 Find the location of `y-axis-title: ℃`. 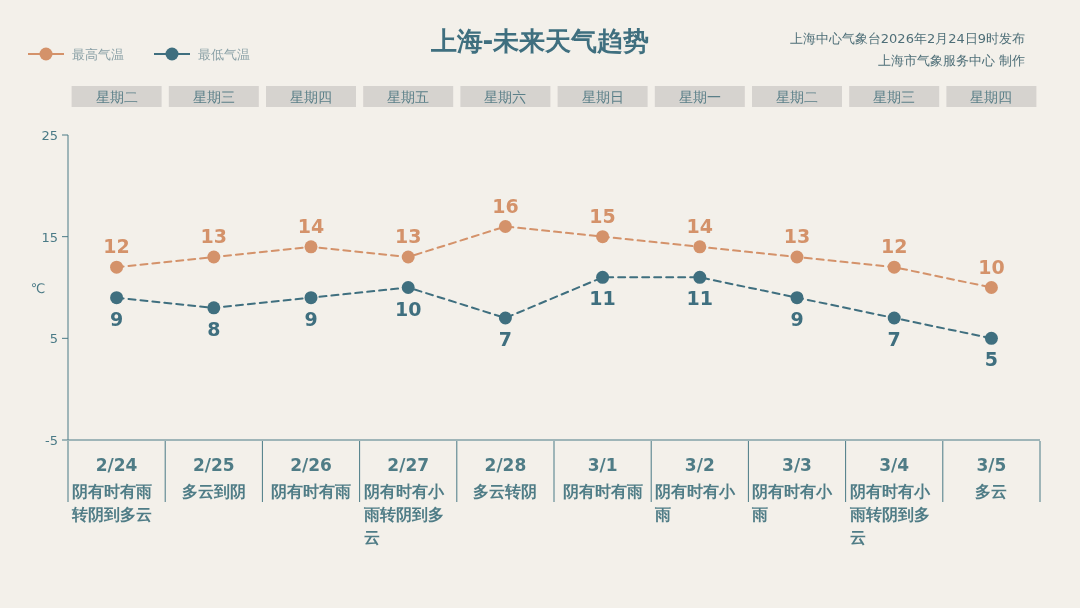

y-axis-title: ℃ is located at coordinates (38, 288).